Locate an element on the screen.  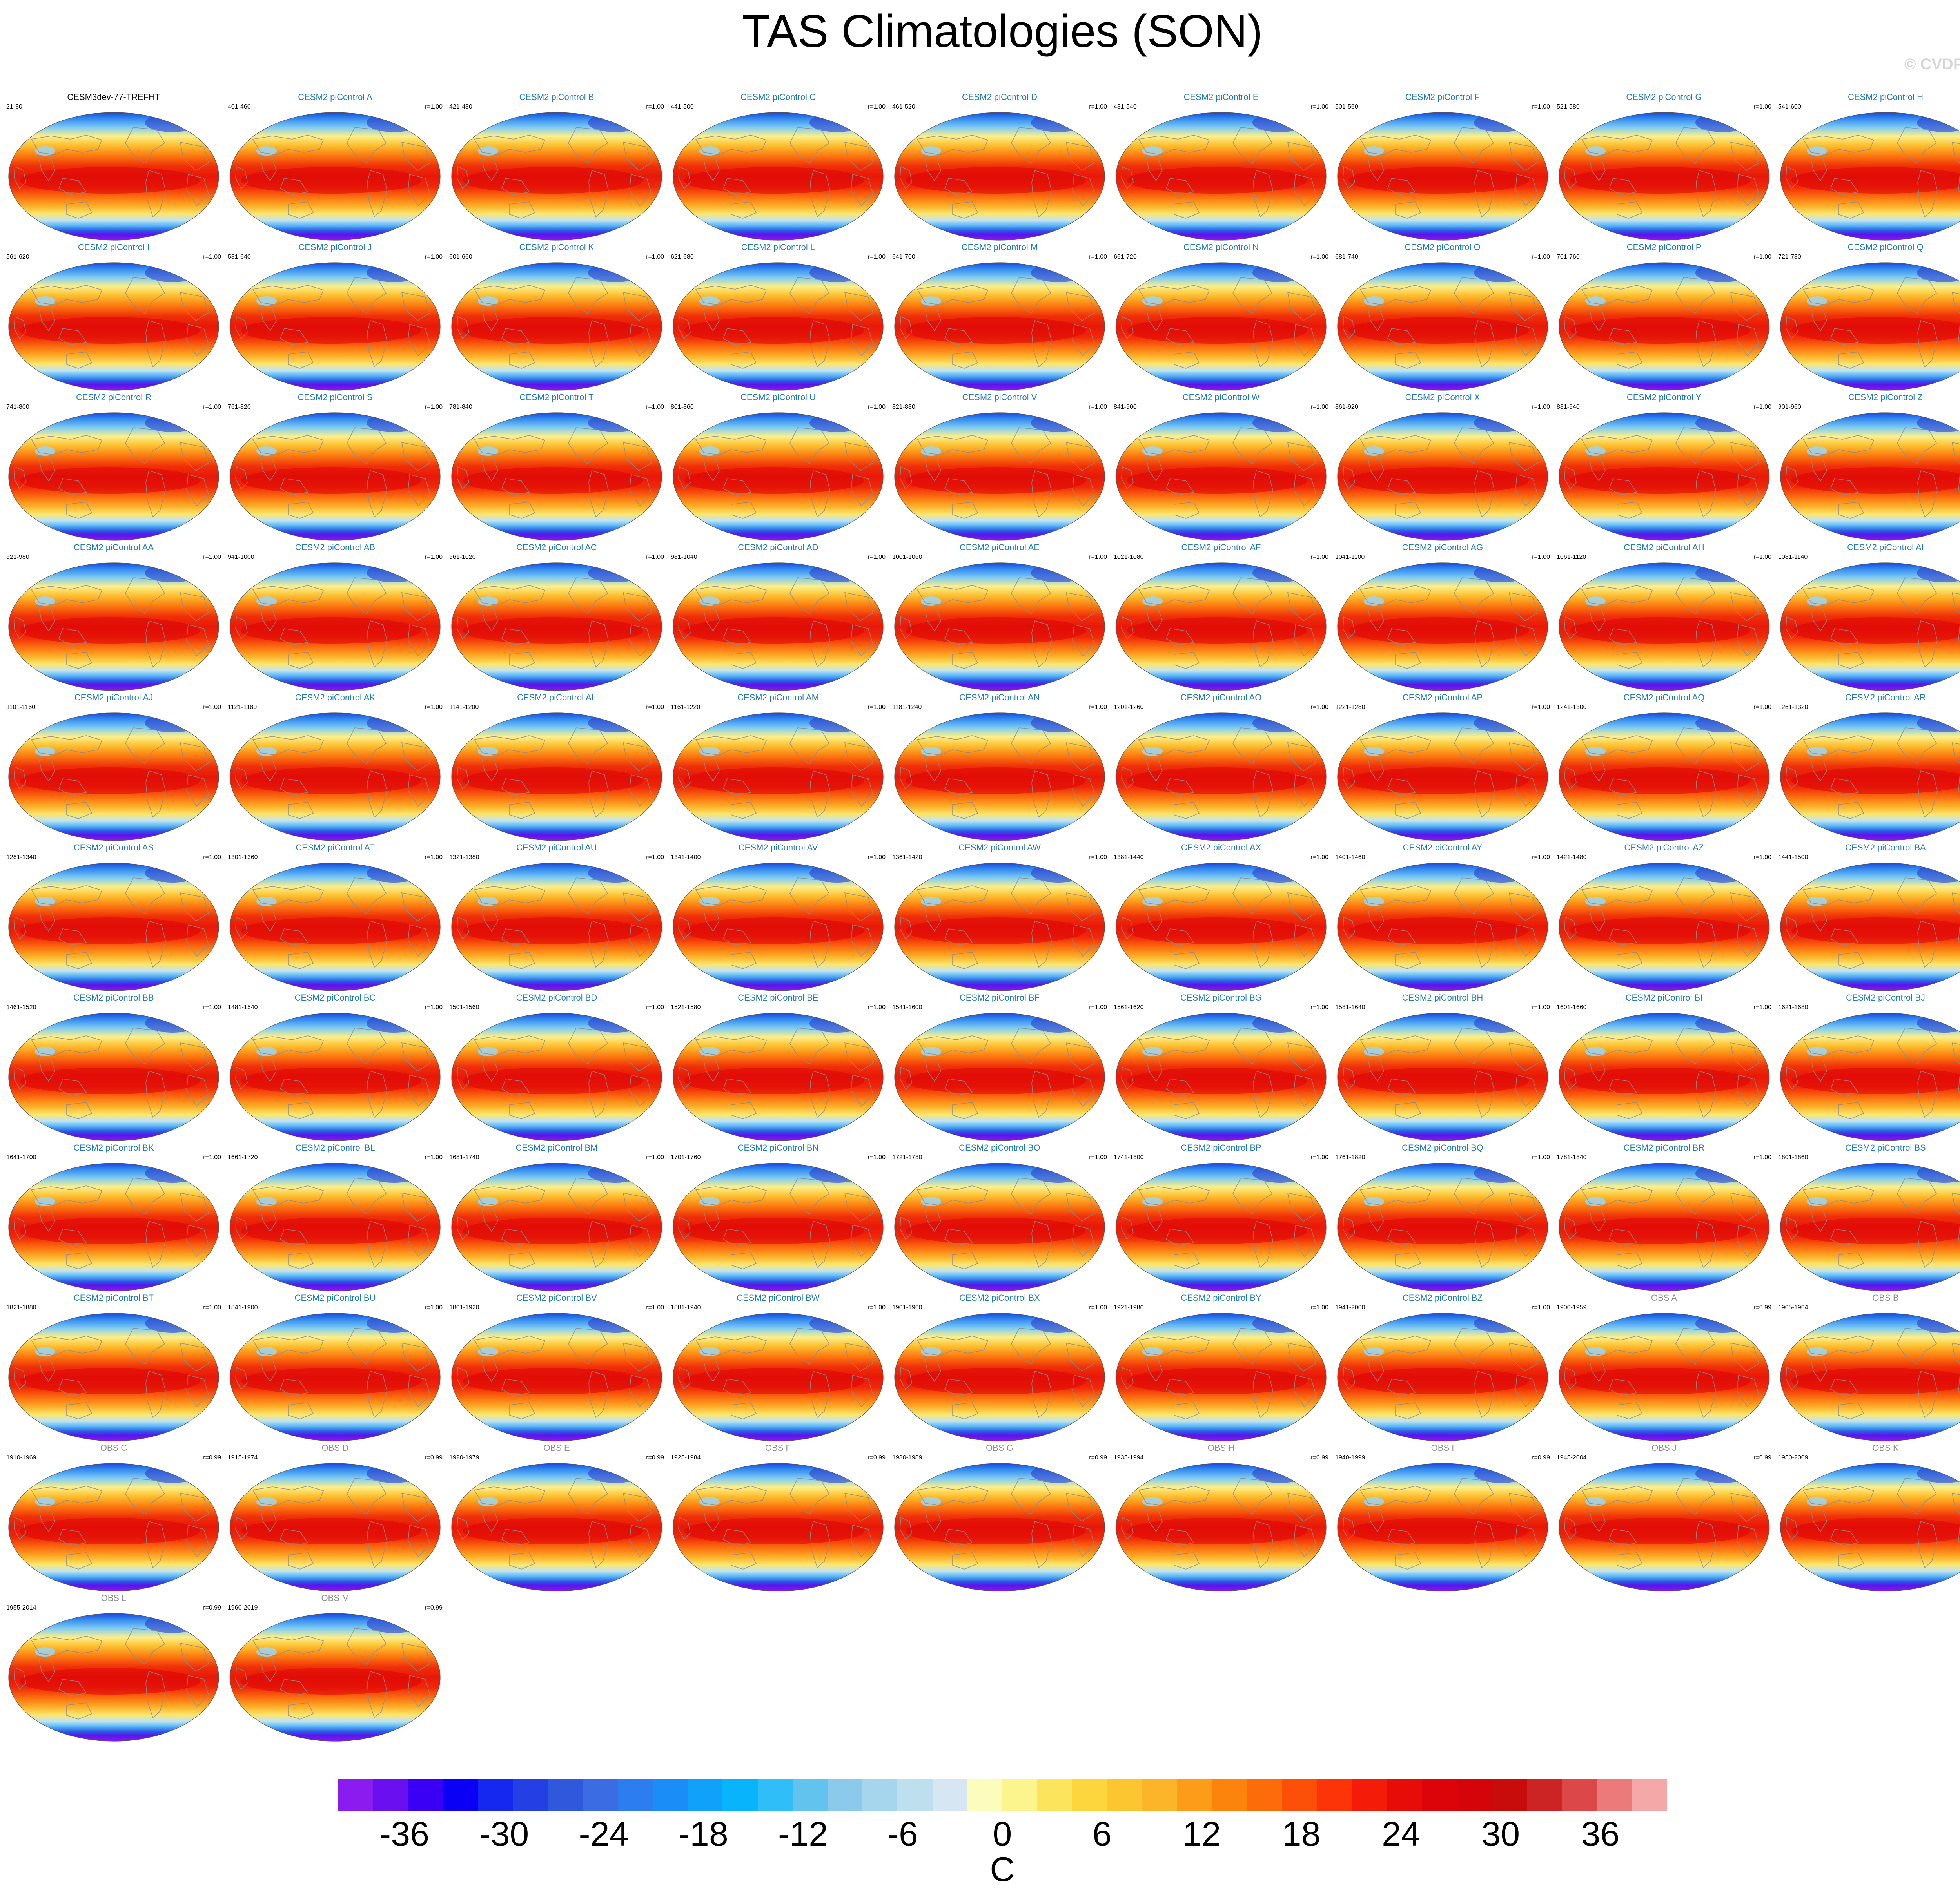
map-panel: OBS F 1925-1984 r=0.99 is located at coordinates (778, 1518).